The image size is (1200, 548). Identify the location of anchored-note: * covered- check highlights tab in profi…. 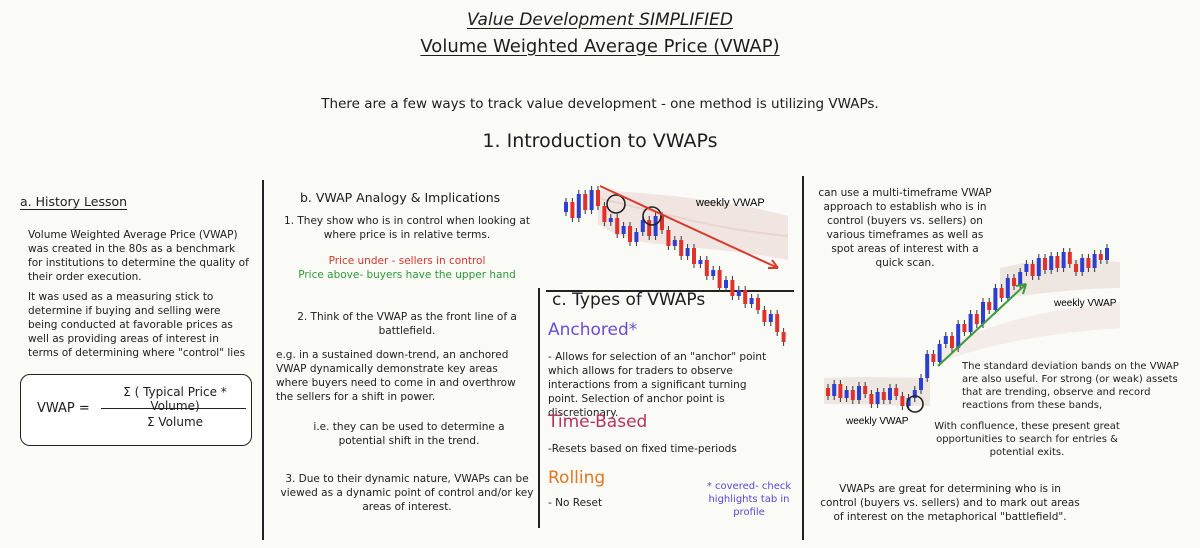
(749, 499).